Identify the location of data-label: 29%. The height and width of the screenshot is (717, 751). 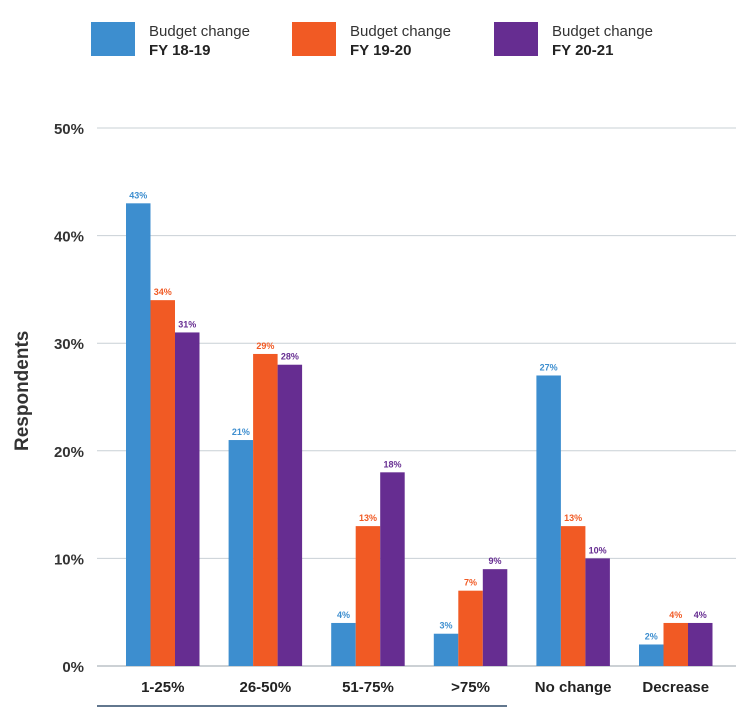
(265, 346).